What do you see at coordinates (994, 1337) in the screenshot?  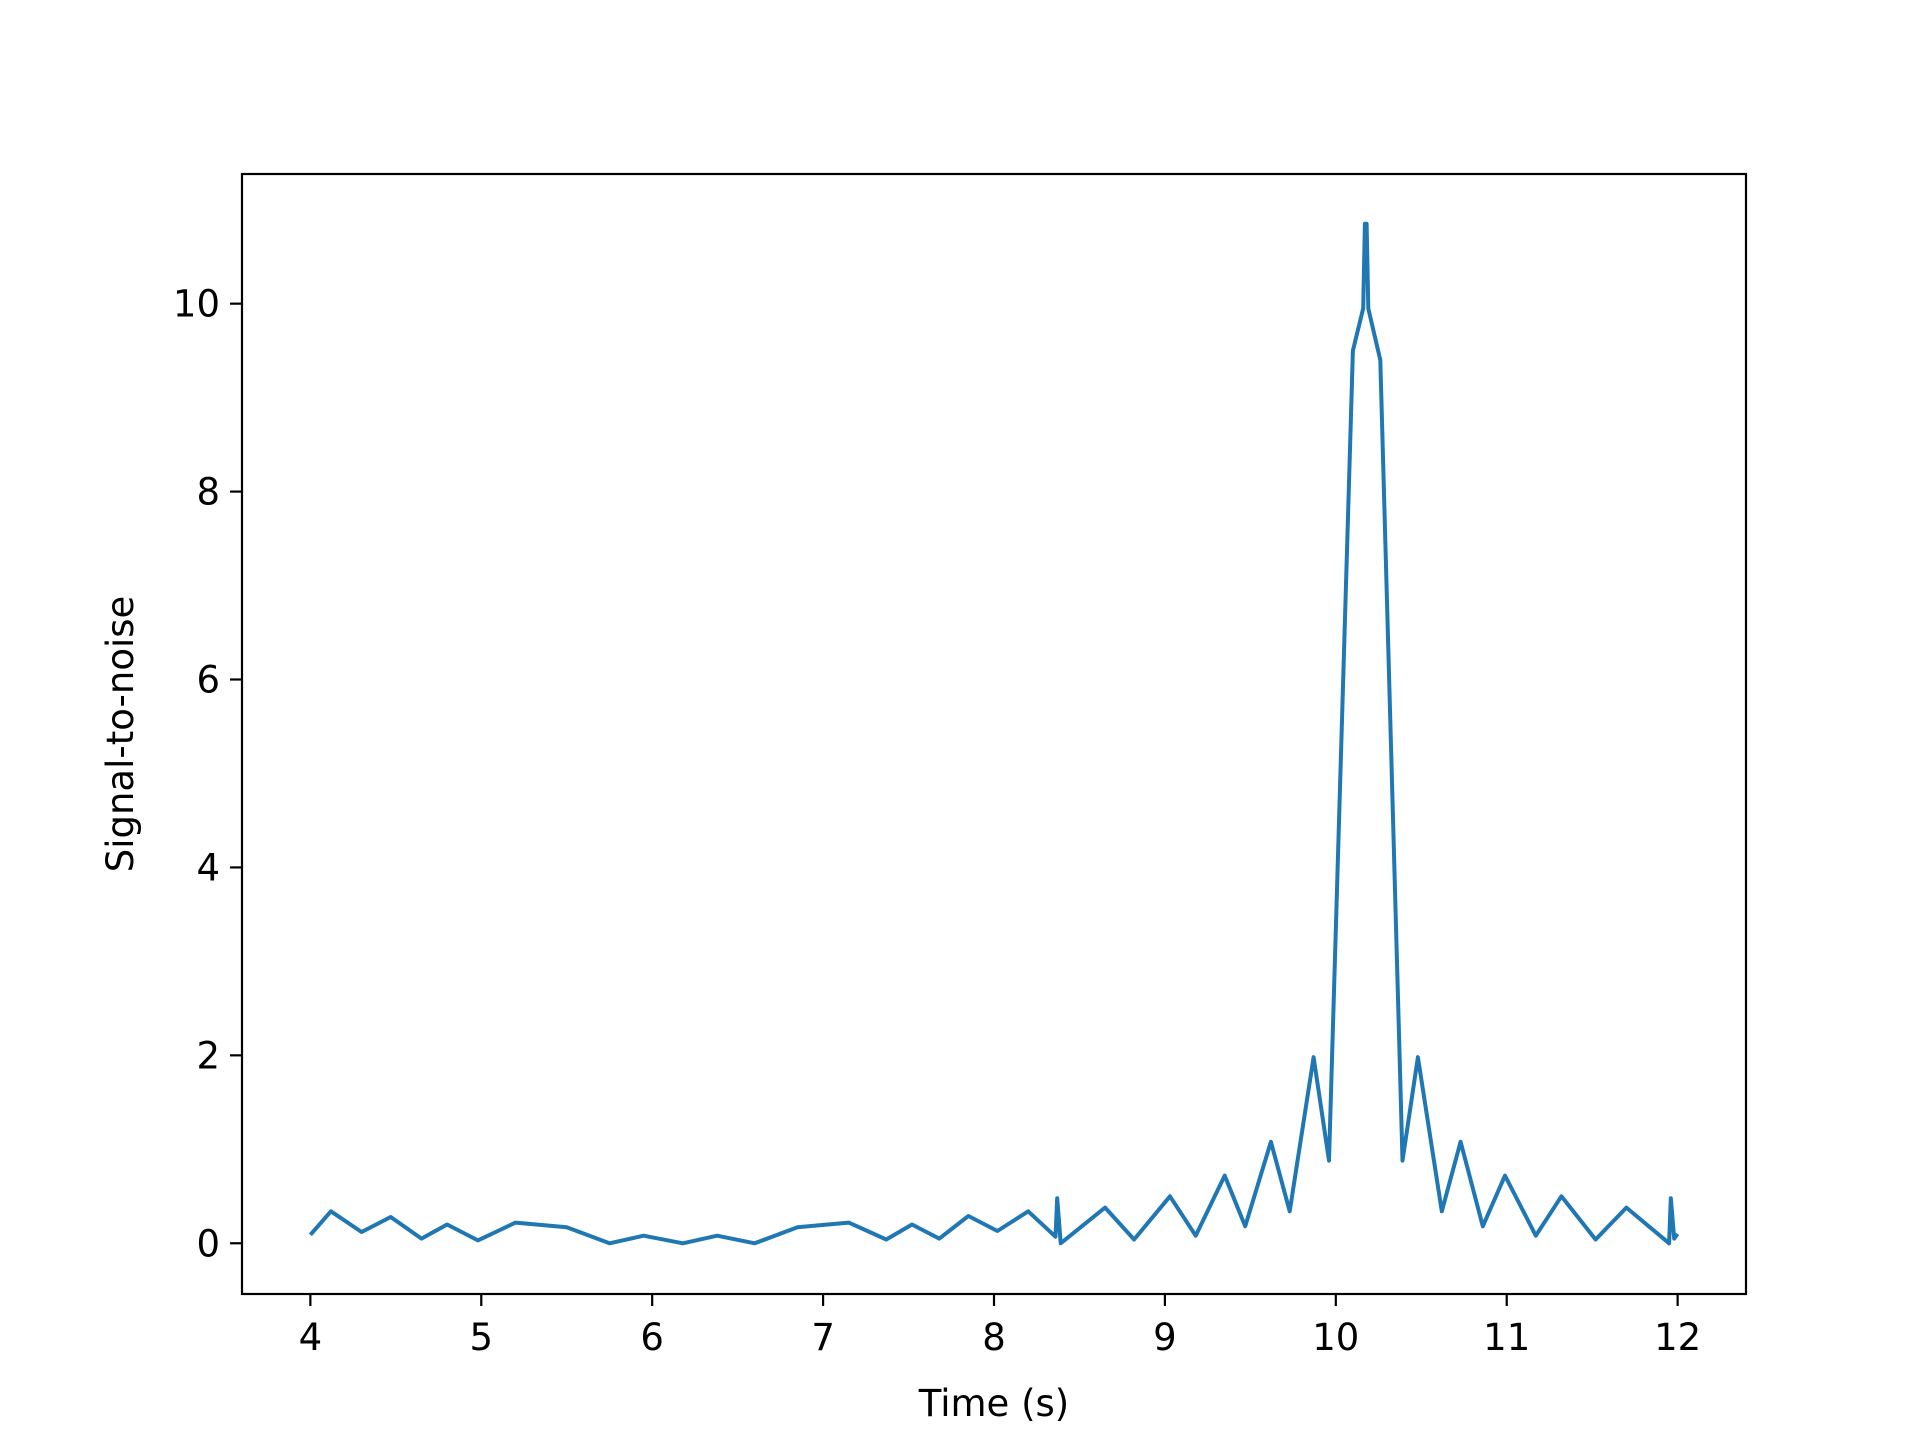 I see `x-tick-label: 8` at bounding box center [994, 1337].